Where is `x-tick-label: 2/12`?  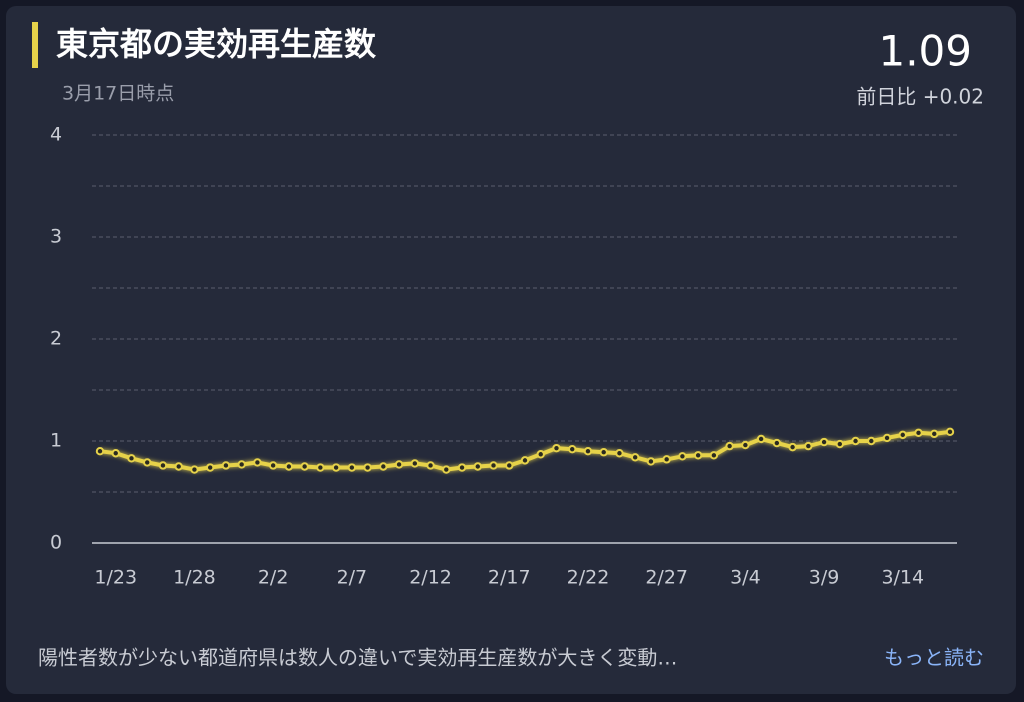
x-tick-label: 2/12 is located at coordinates (430, 578).